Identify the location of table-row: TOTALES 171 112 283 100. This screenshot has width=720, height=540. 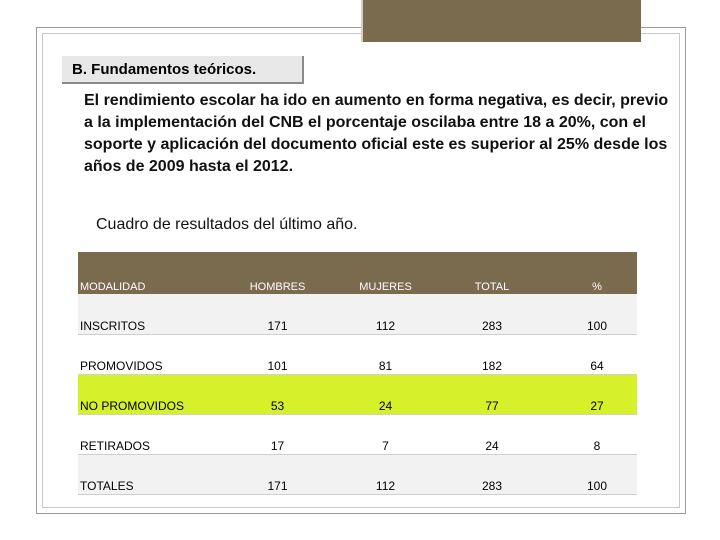
(357, 474).